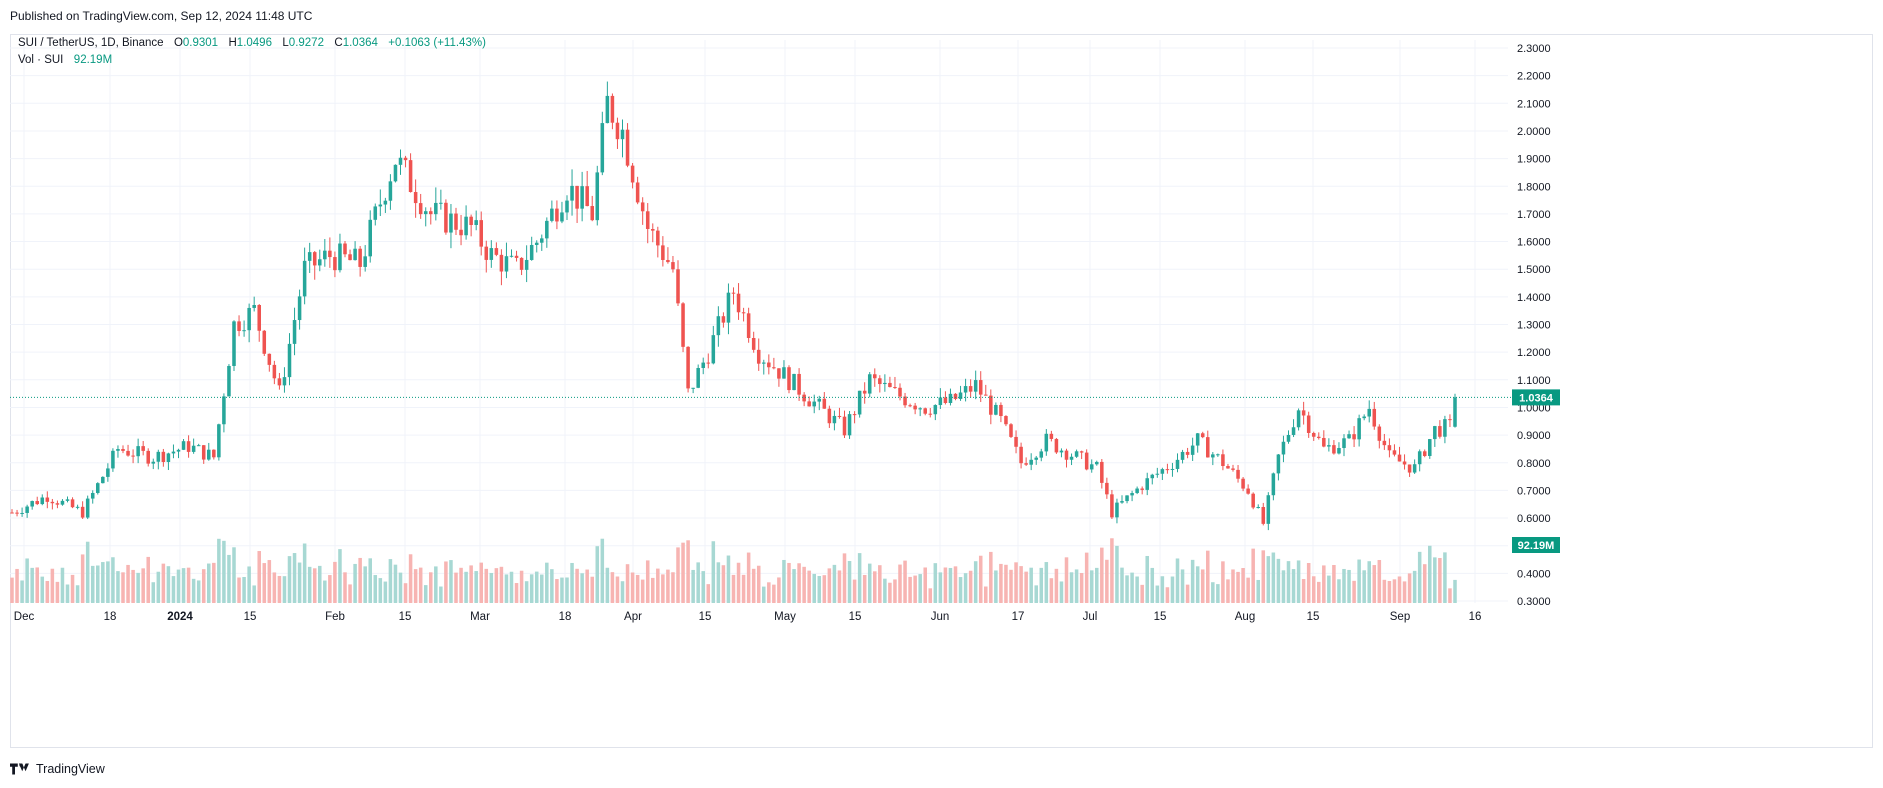 The height and width of the screenshot is (788, 1883). Describe the element at coordinates (1536, 545) in the screenshot. I see `last-volume-tag` at that location.